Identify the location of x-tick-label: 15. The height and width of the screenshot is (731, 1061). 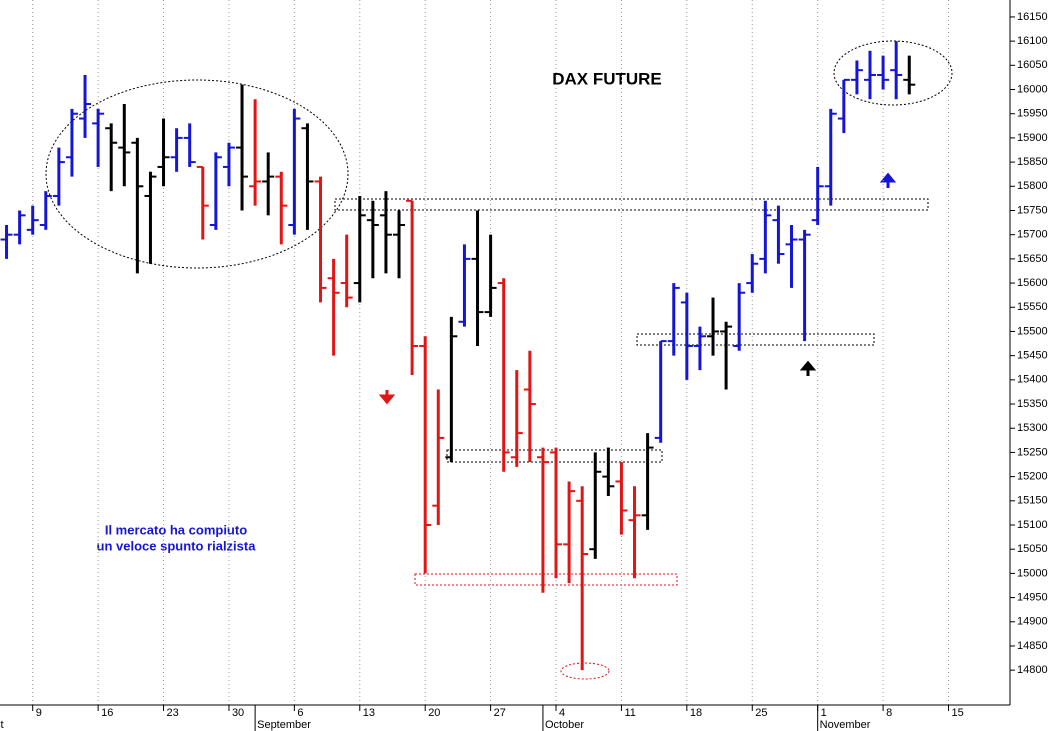
(958, 713).